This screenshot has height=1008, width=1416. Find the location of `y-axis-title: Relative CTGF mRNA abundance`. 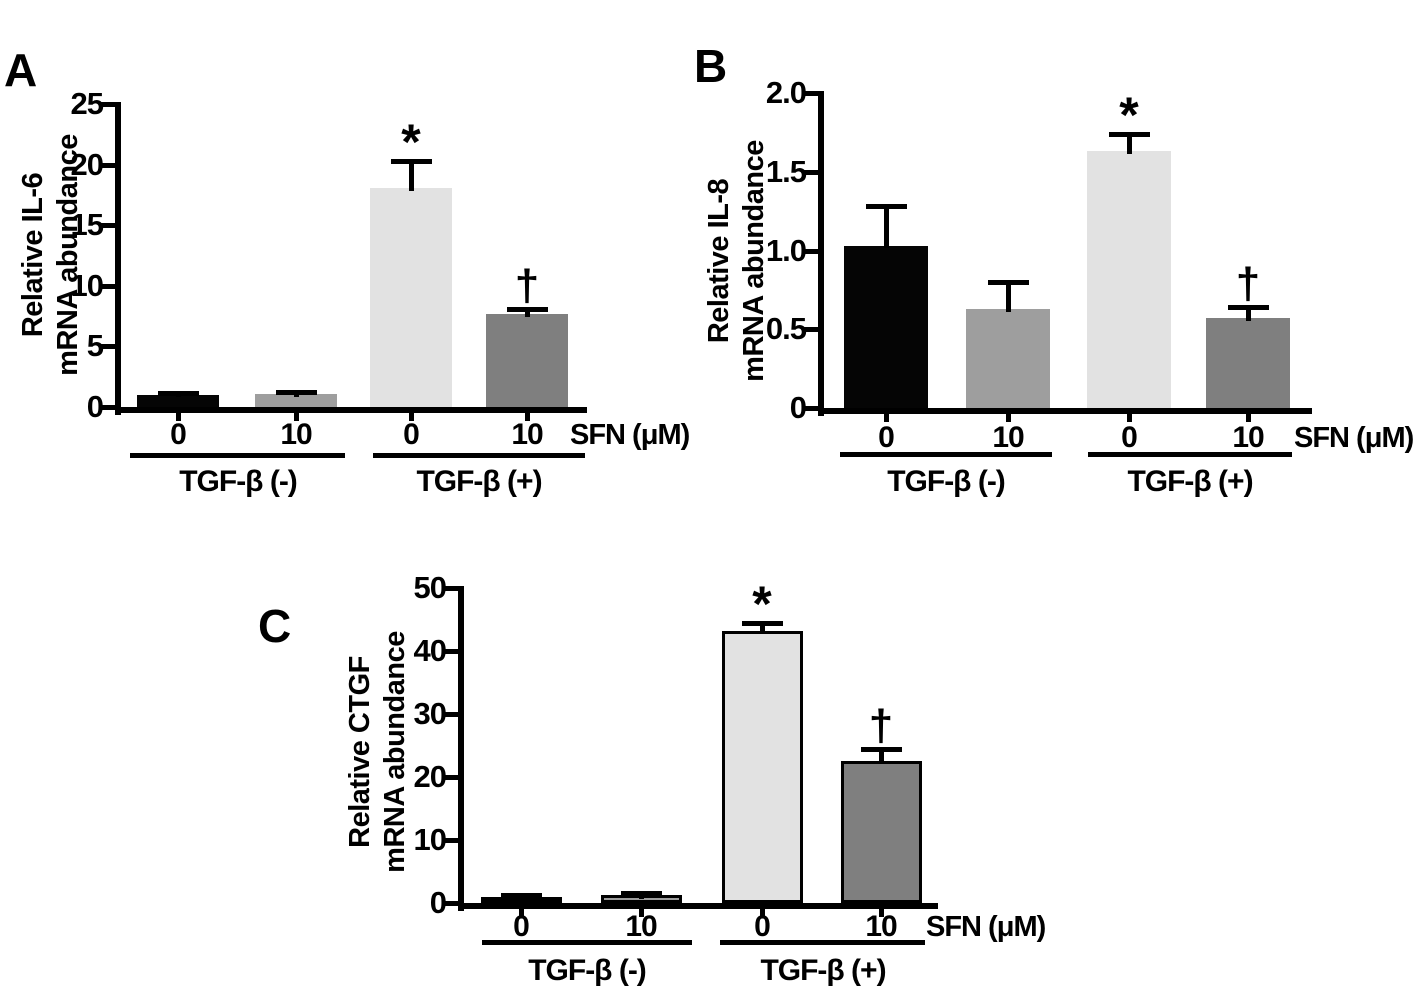

y-axis-title: Relative CTGF mRNA abundance is located at coordinates (378, 752).